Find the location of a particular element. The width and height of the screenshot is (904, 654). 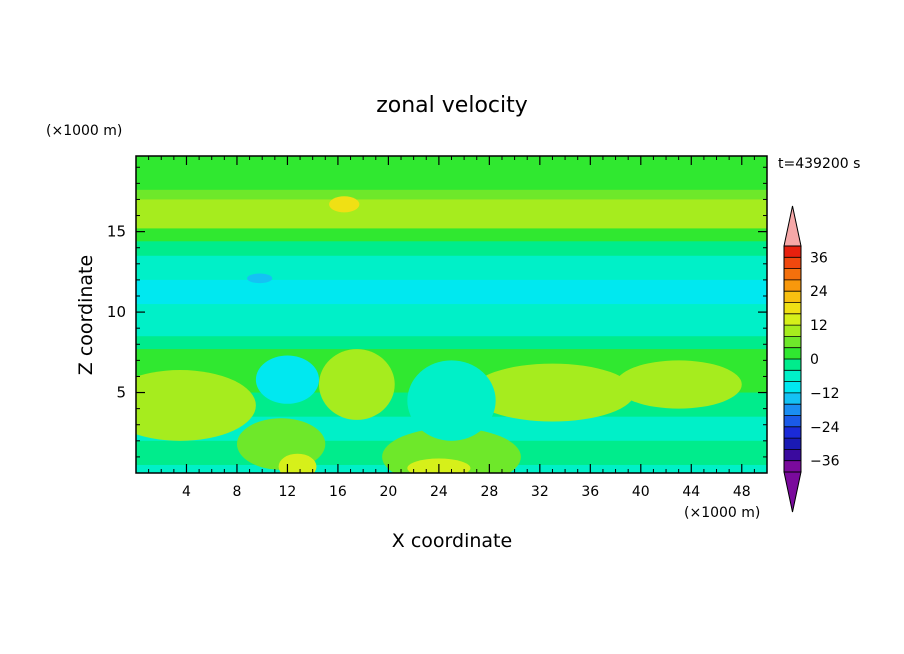

colorbar-tick-label: −36 is located at coordinates (825, 462).